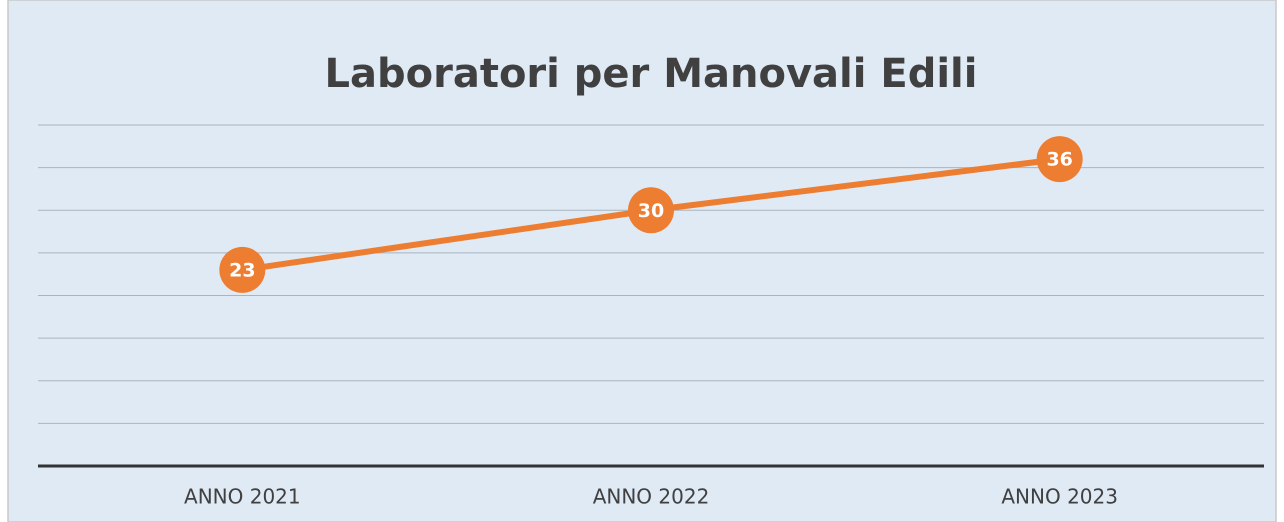  I want to click on data-label: 36, so click(1059, 160).